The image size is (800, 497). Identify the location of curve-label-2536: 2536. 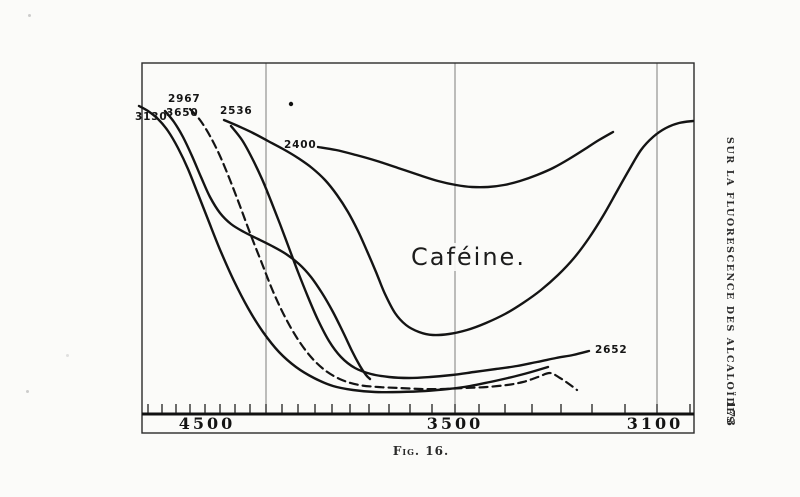
(236, 111).